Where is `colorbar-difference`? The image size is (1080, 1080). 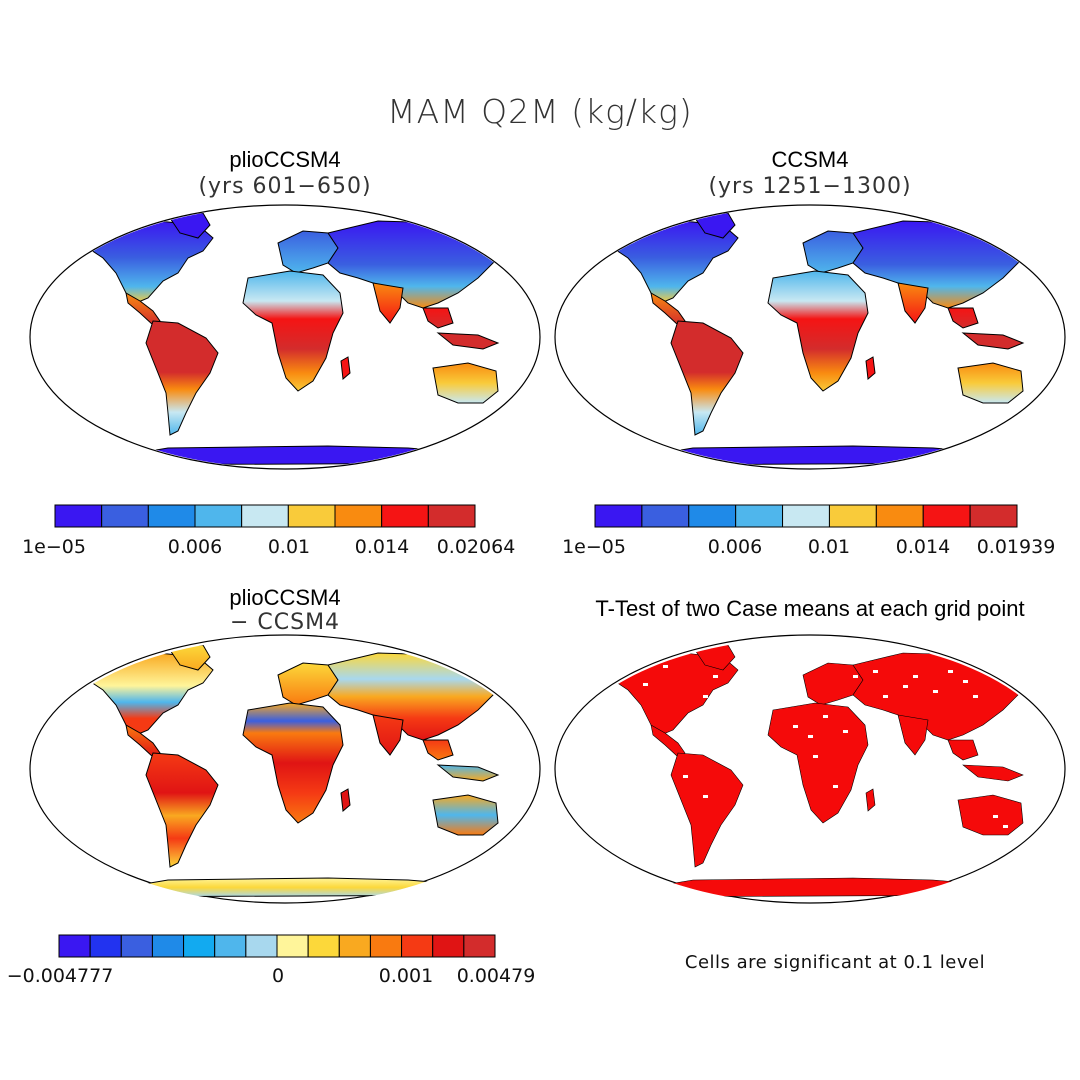
colorbar-difference is located at coordinates (277, 946).